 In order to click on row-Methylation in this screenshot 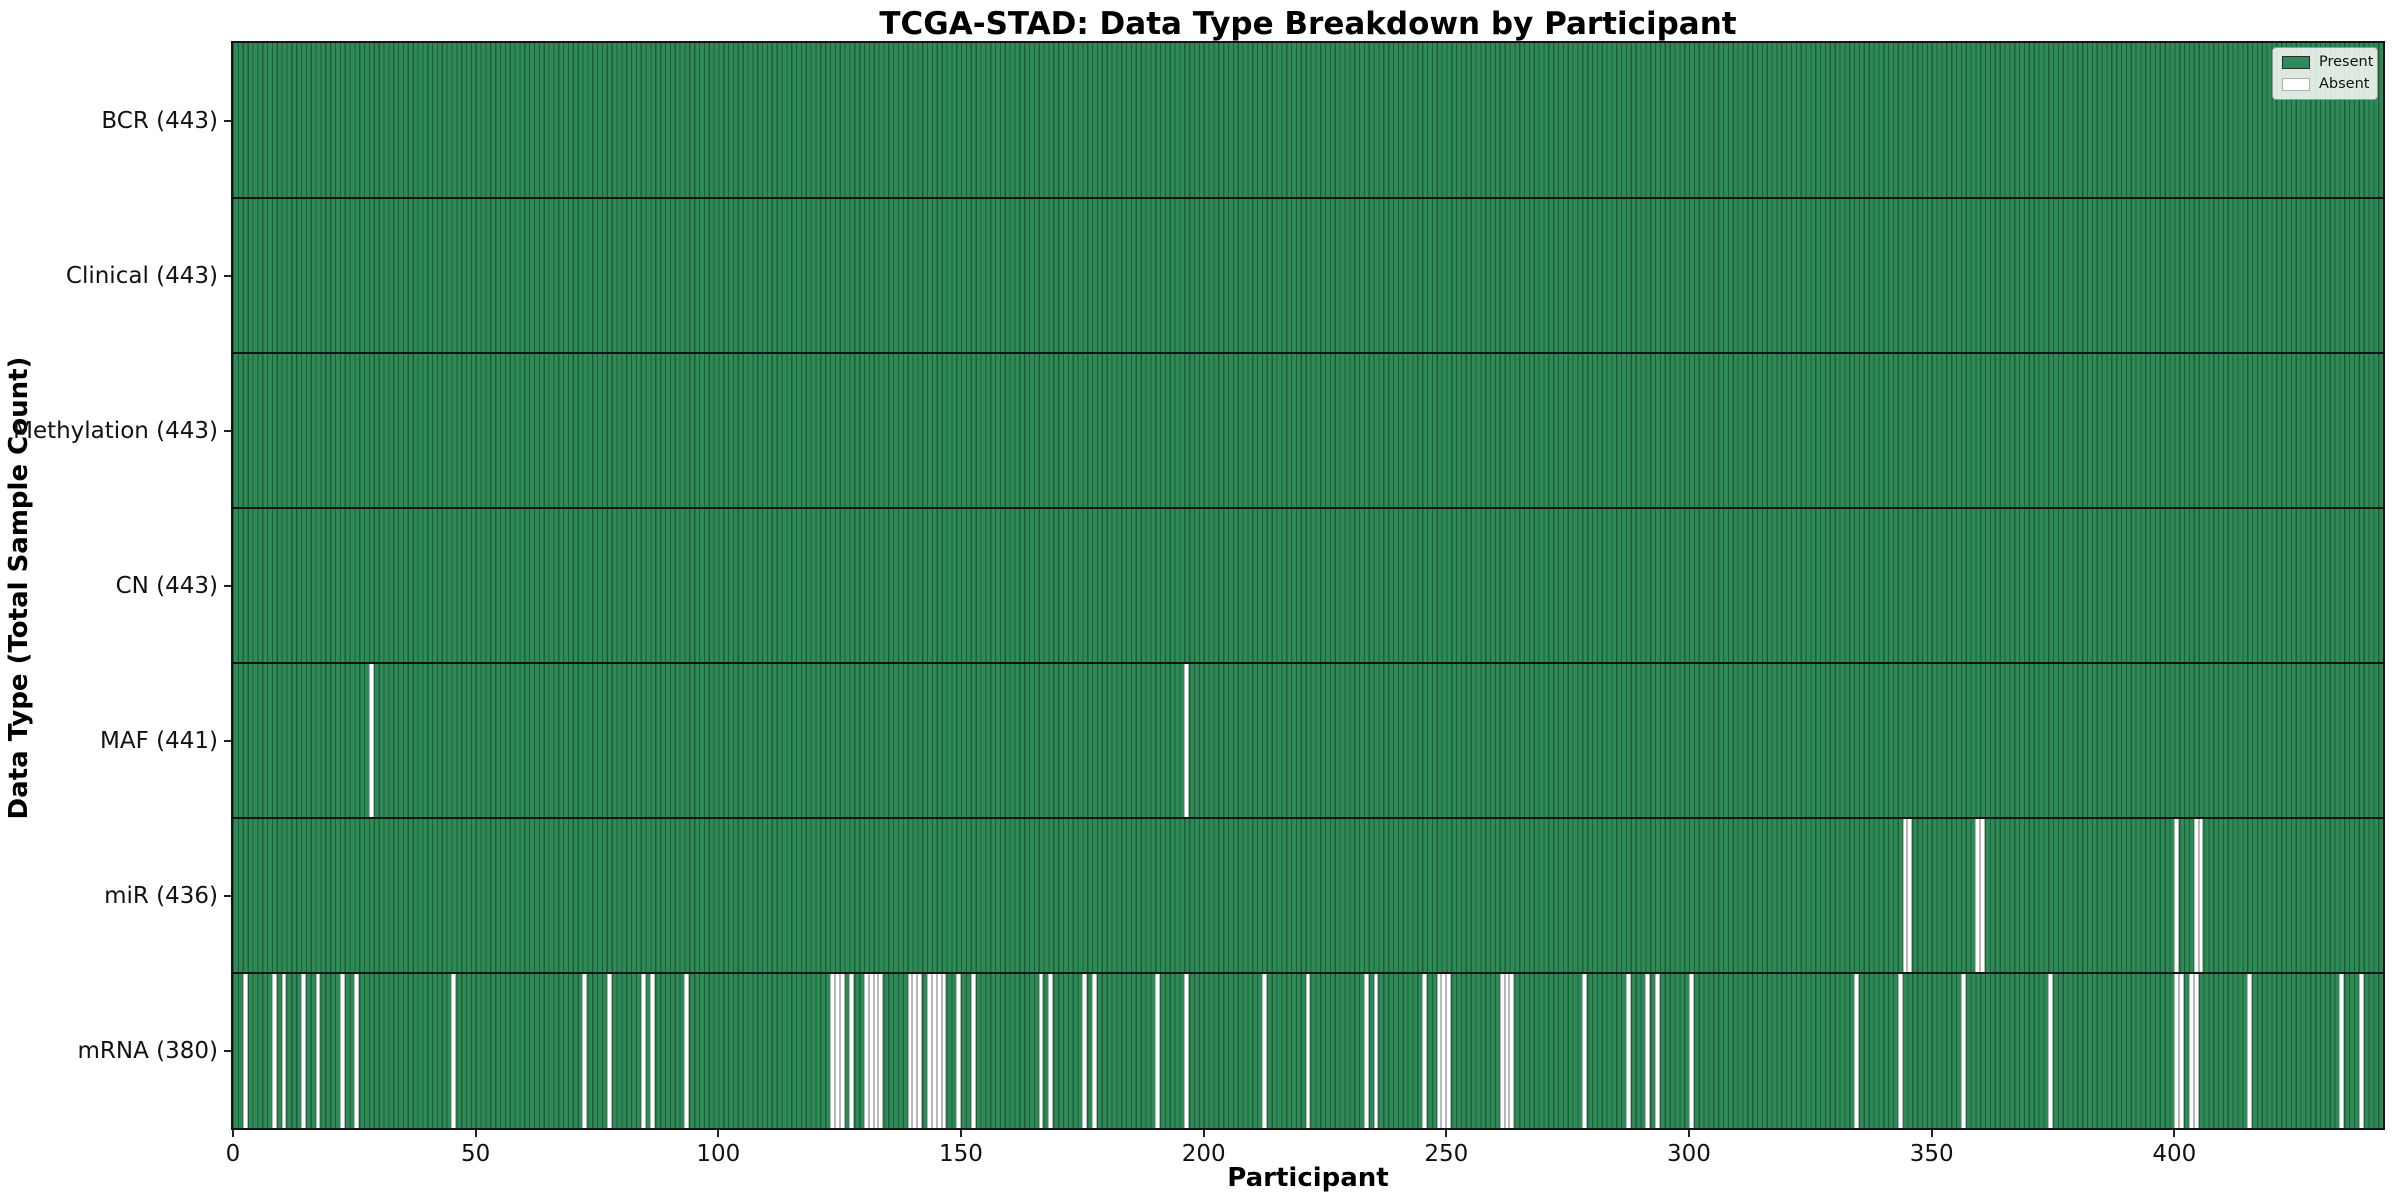, I will do `click(1308, 430)`.